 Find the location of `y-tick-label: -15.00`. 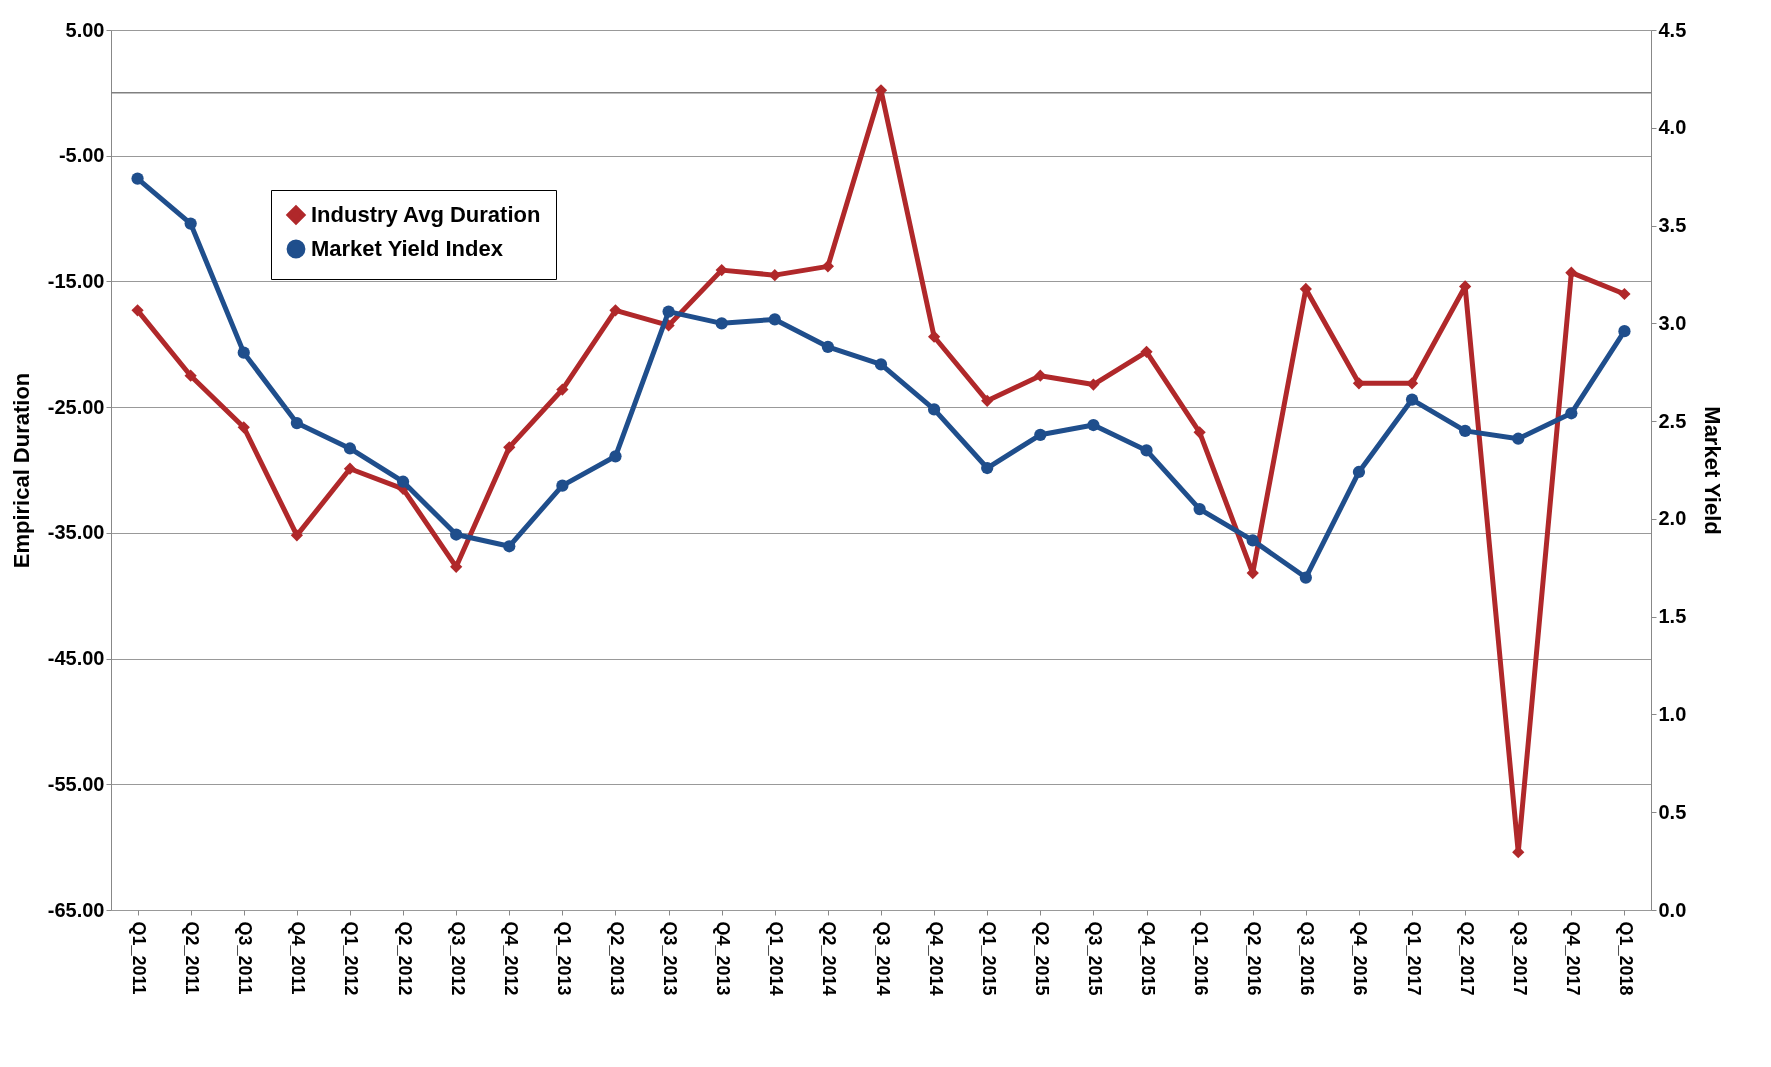

y-tick-label: -15.00 is located at coordinates (76, 280).